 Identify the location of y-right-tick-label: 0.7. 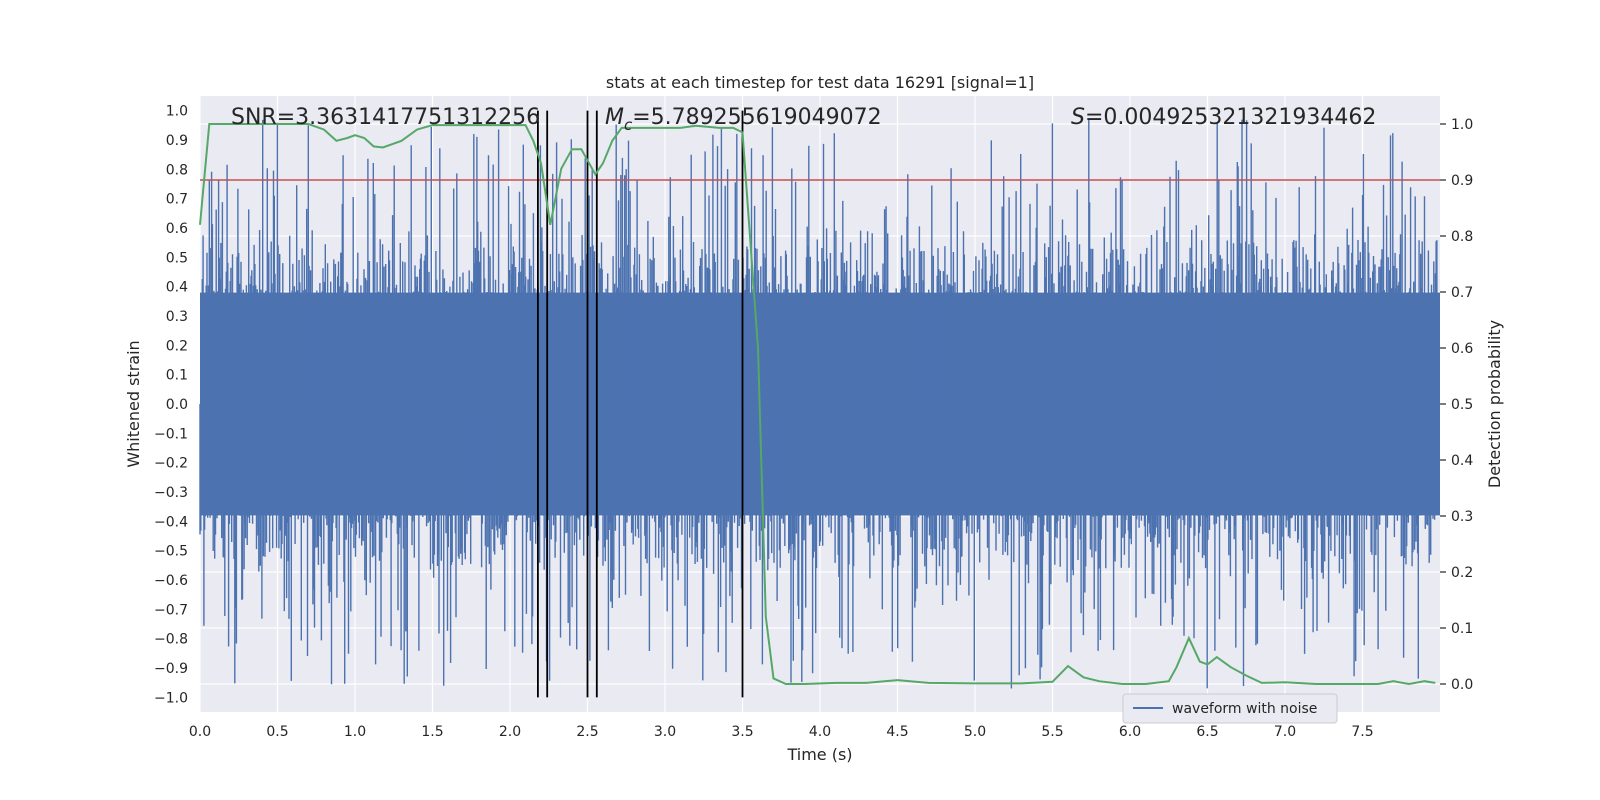
(1462, 293).